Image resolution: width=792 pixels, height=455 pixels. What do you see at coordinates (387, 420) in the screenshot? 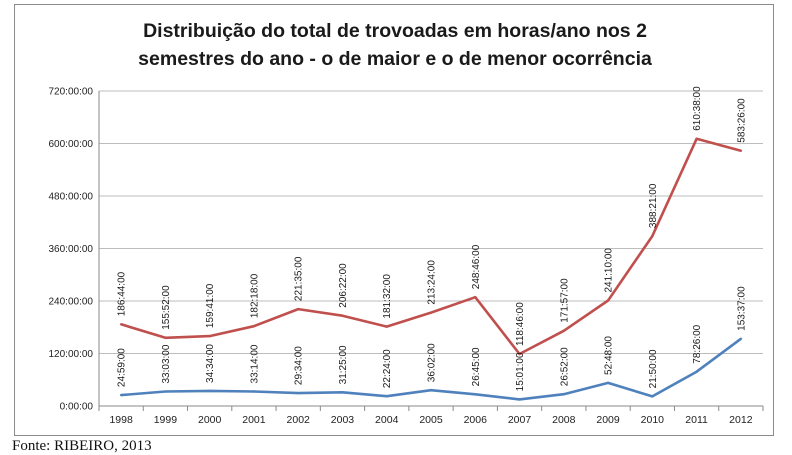
I see `x-tick-label: 2004` at bounding box center [387, 420].